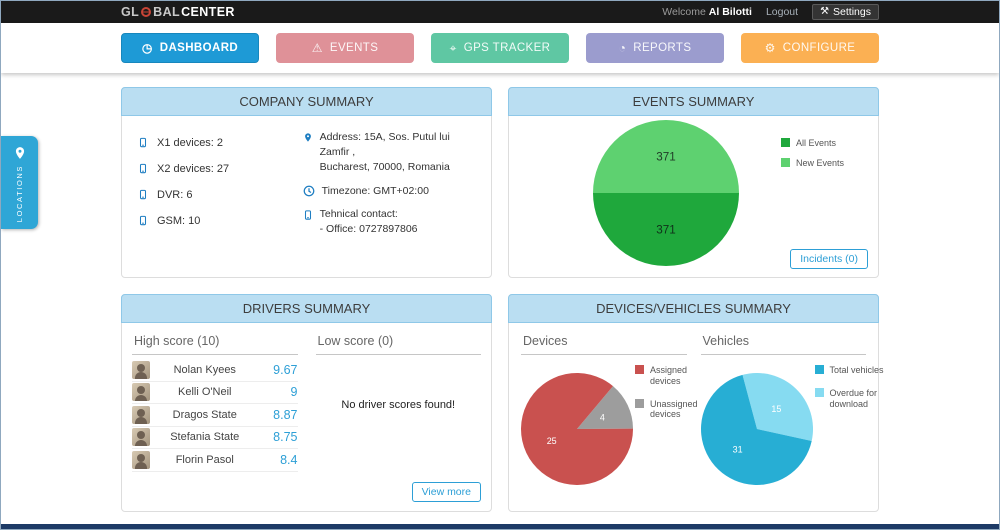  I want to click on user-name: Al Bilotti, so click(730, 12).